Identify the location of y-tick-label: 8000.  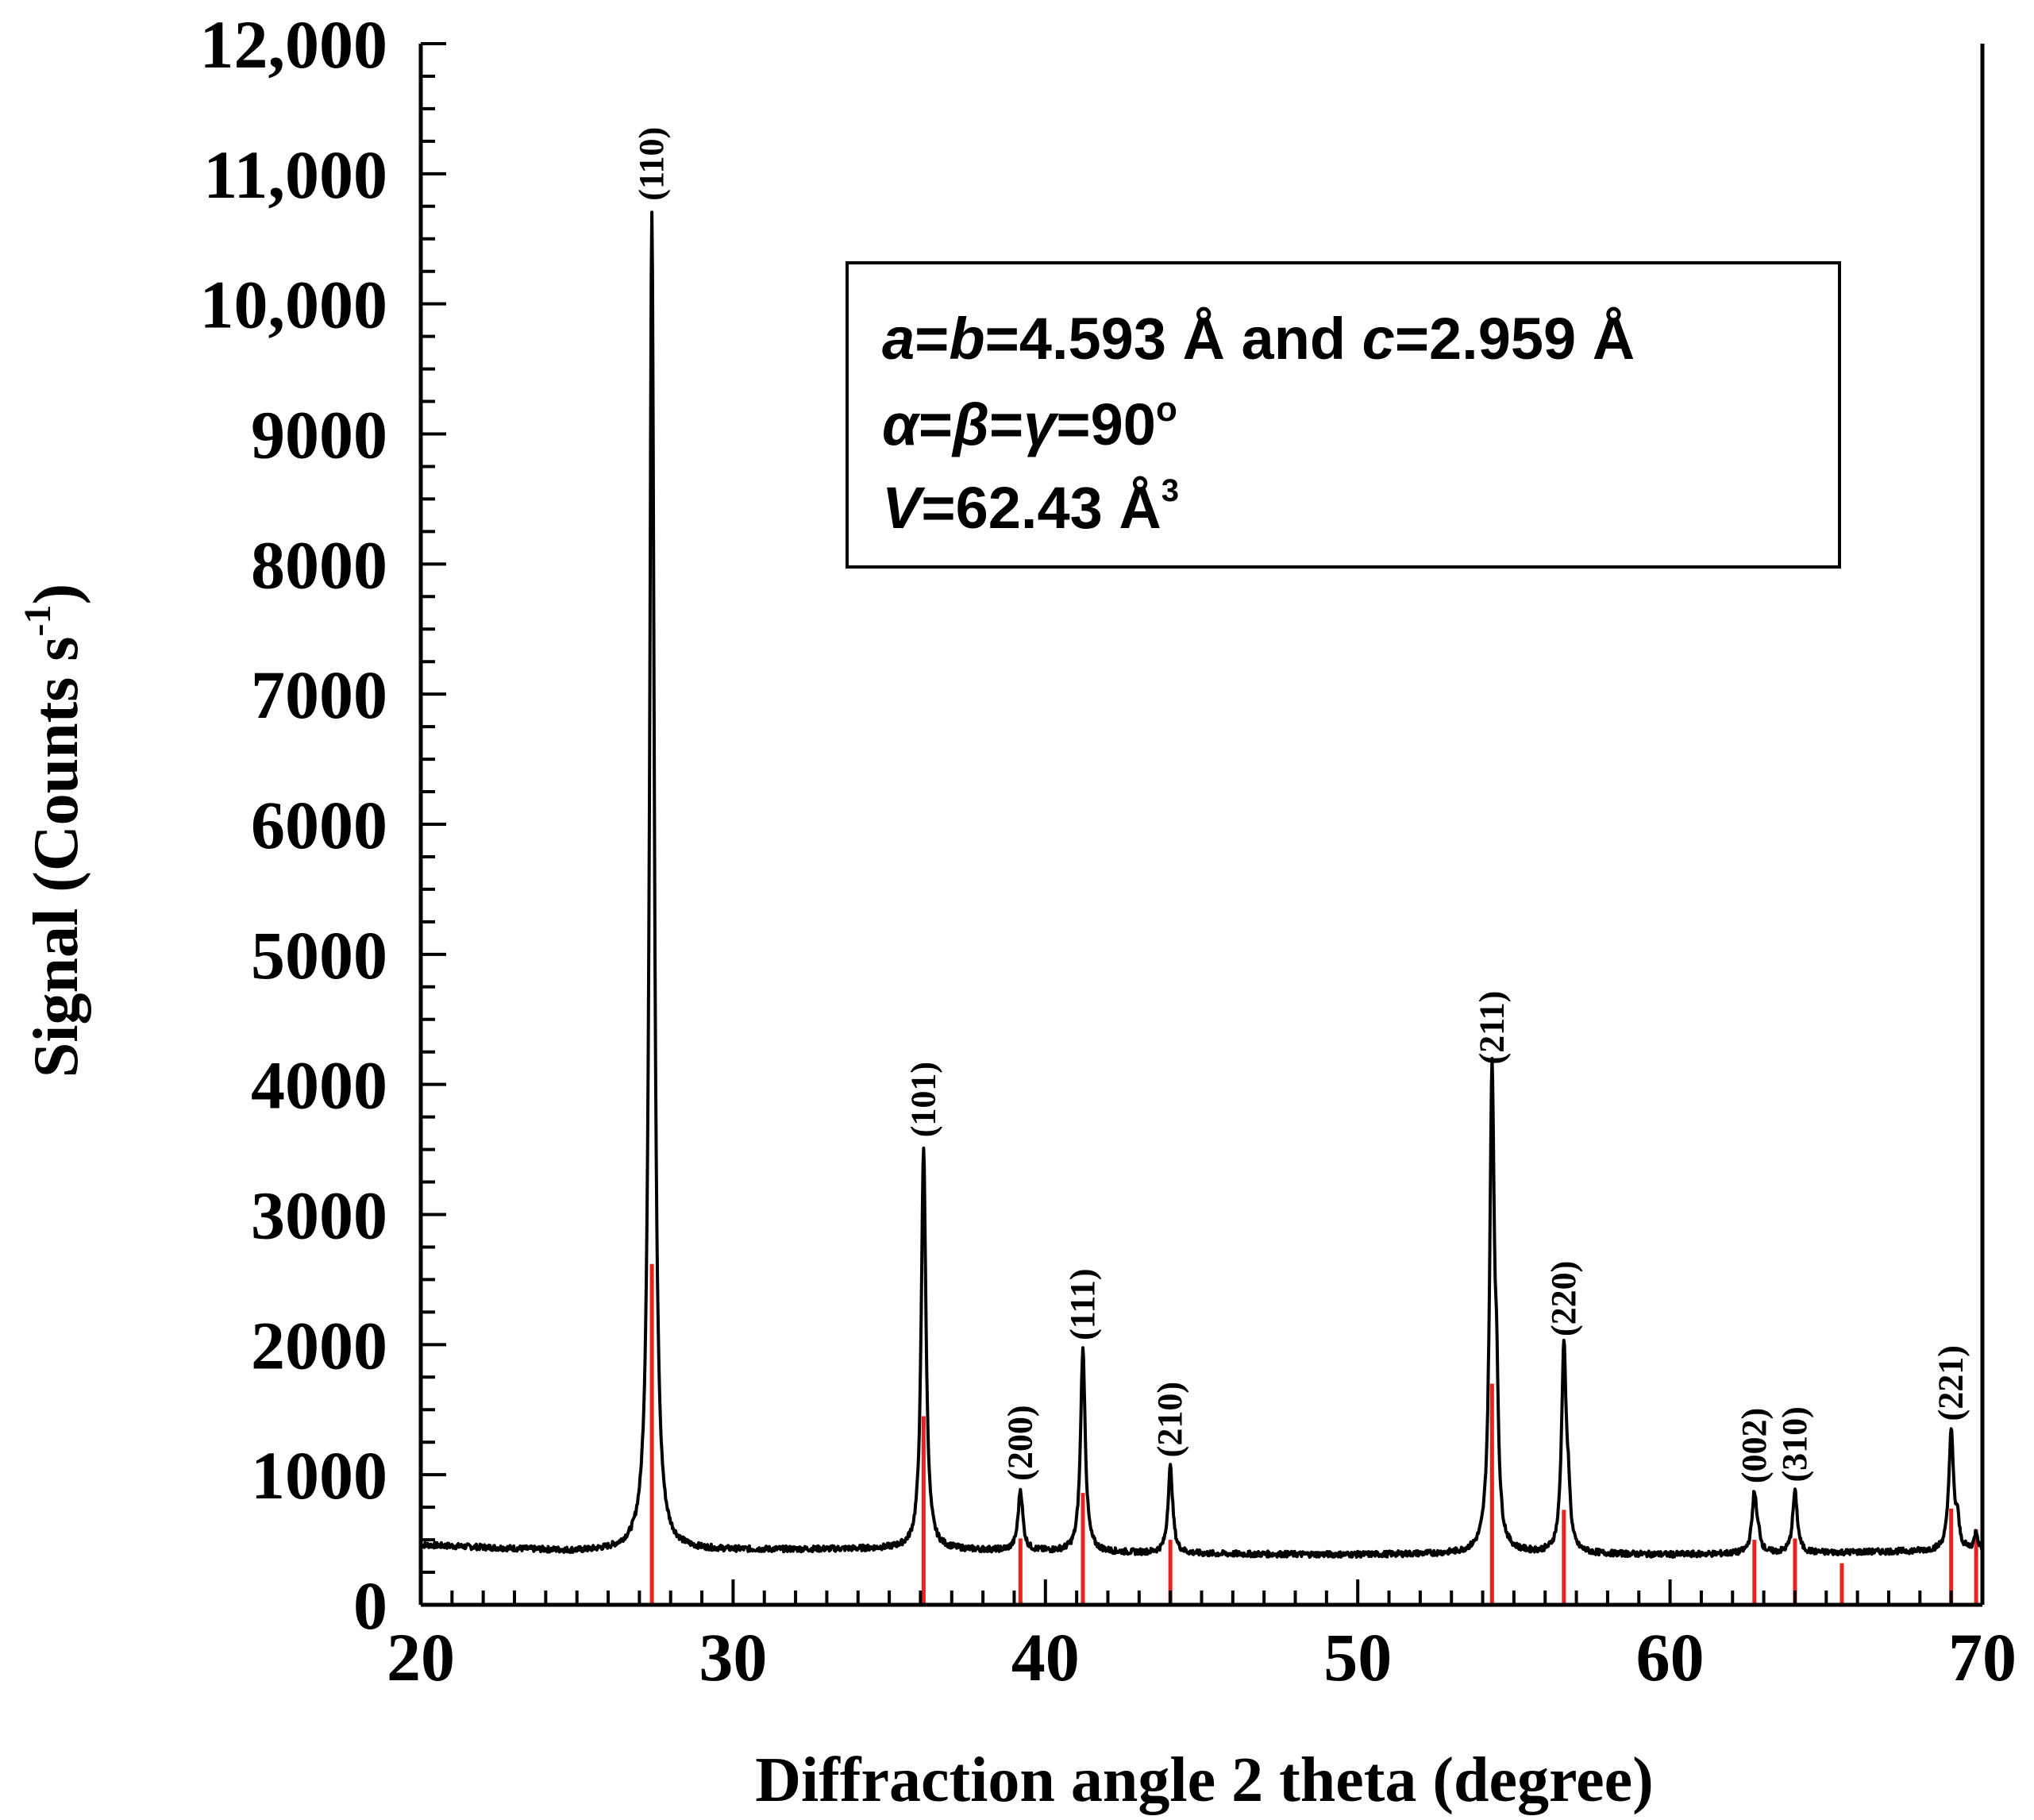
(319, 564).